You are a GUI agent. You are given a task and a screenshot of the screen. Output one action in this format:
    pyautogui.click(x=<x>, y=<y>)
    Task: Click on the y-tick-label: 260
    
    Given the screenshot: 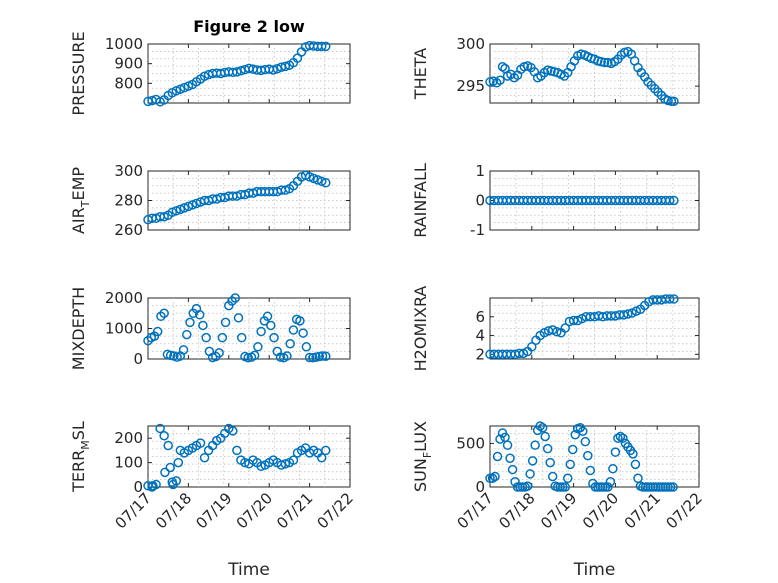 What is the action you would take?
    pyautogui.click(x=128, y=230)
    